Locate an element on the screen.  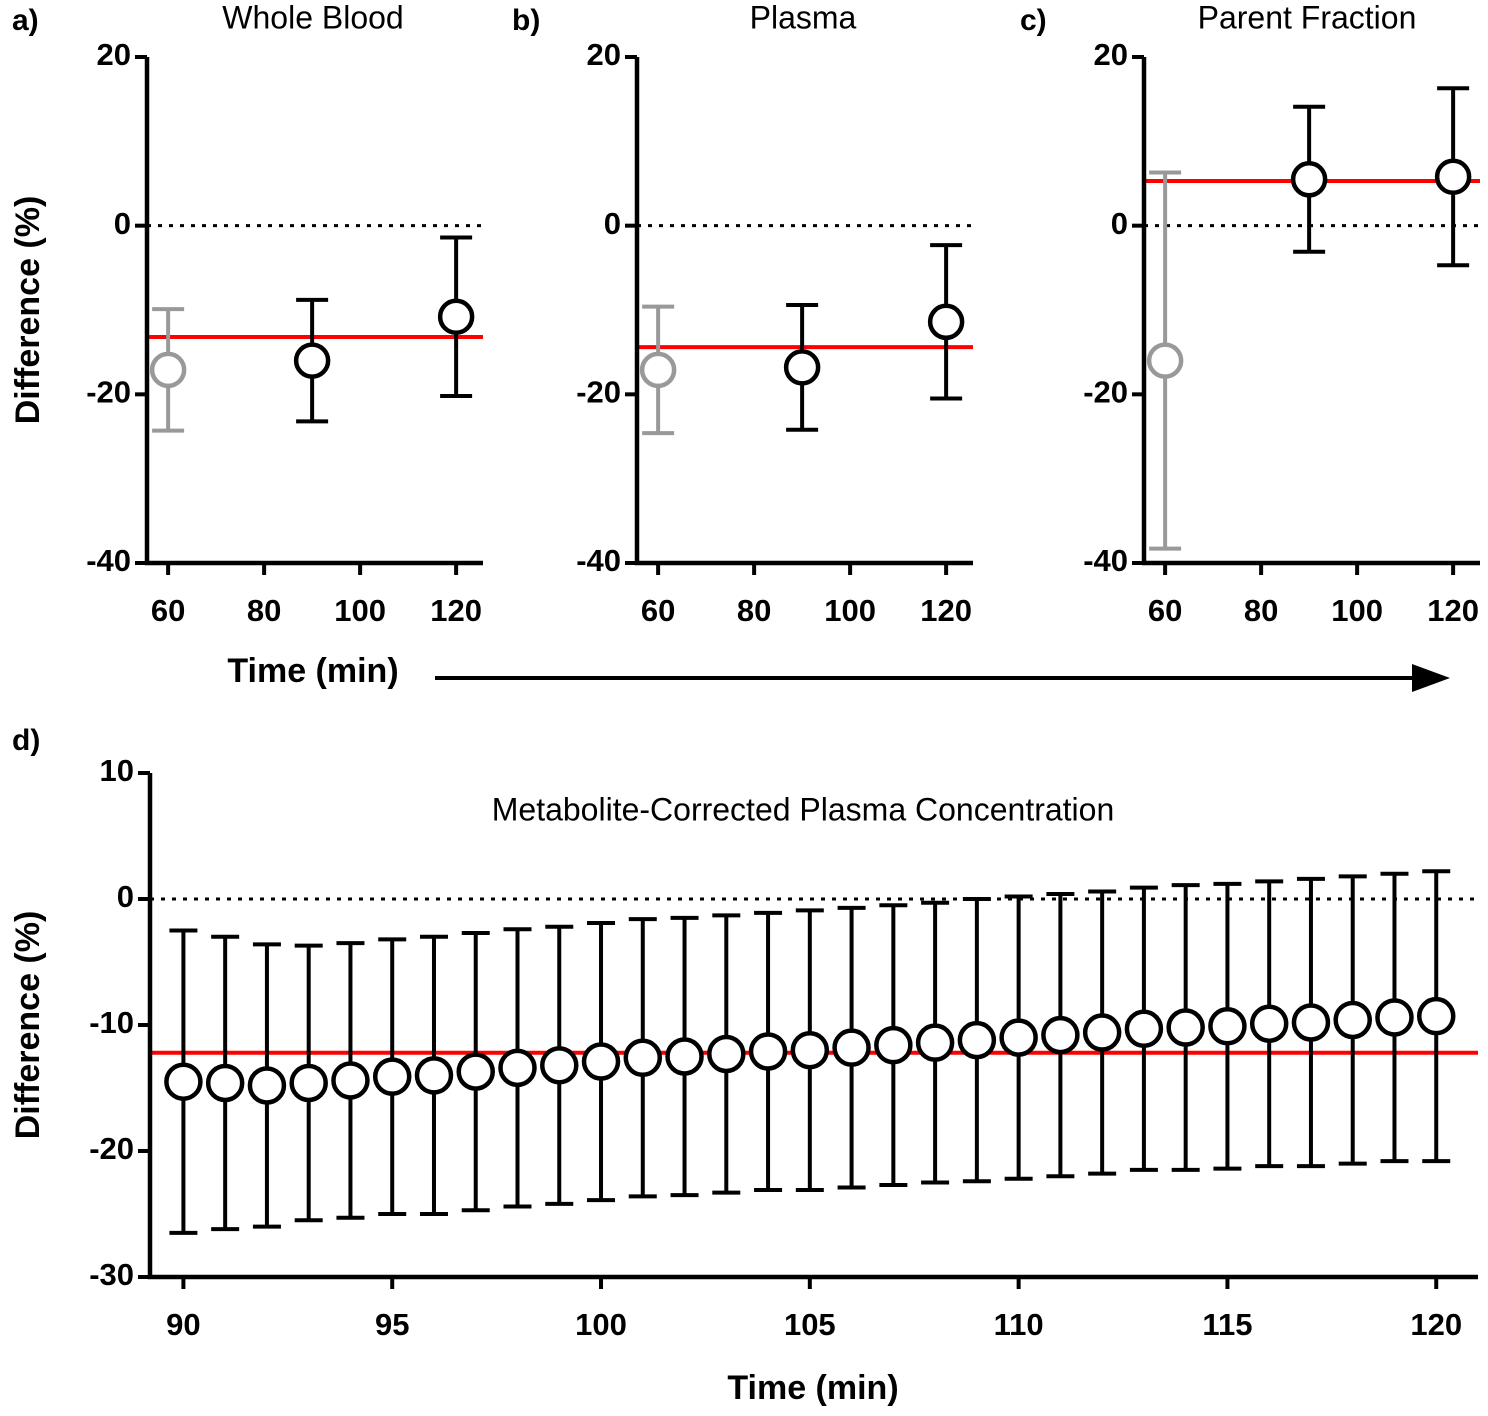
chart-title: Plasma is located at coordinates (803, 17).